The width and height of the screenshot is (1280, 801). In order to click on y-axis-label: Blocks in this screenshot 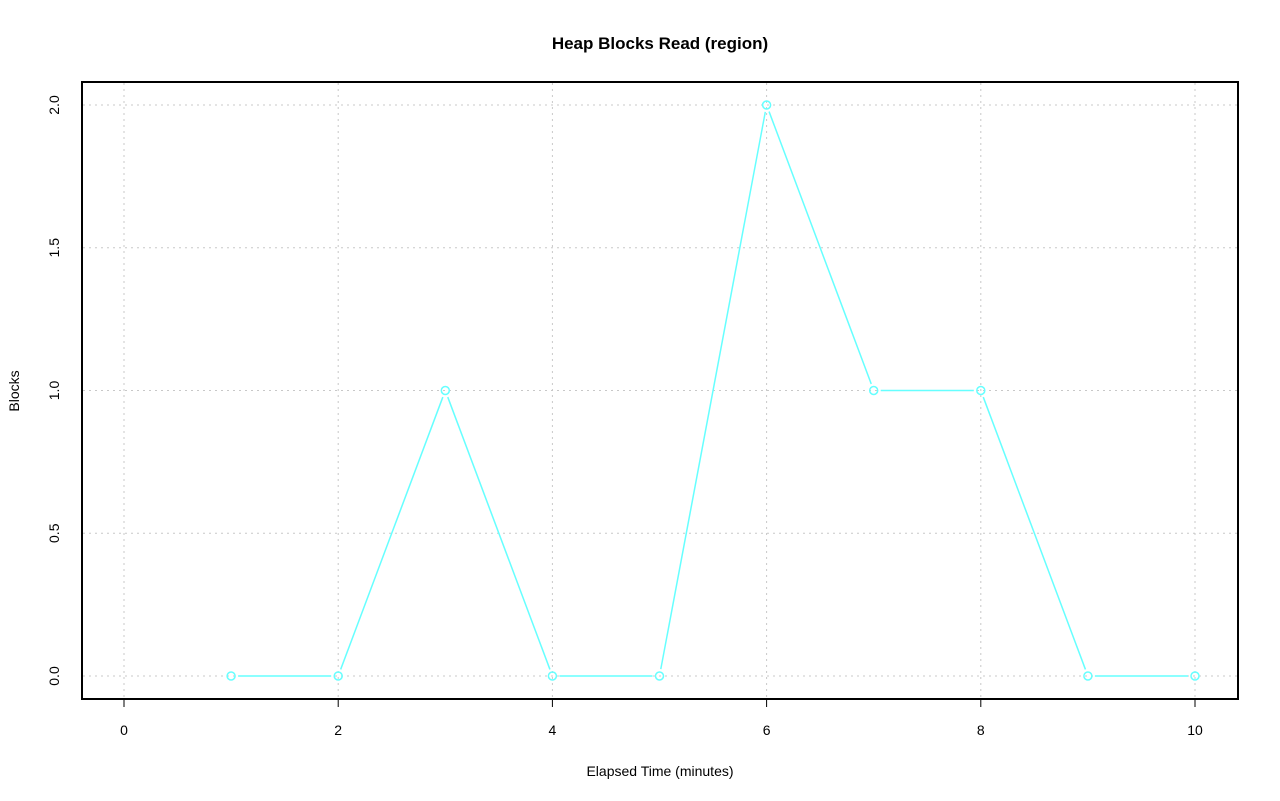, I will do `click(14, 390)`.